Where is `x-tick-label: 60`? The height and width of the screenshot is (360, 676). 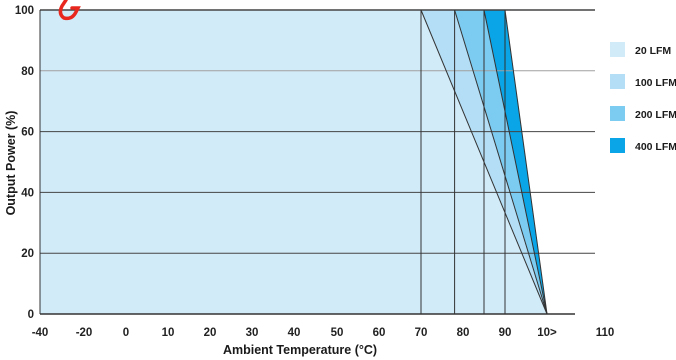 x-tick-label: 60 is located at coordinates (379, 333).